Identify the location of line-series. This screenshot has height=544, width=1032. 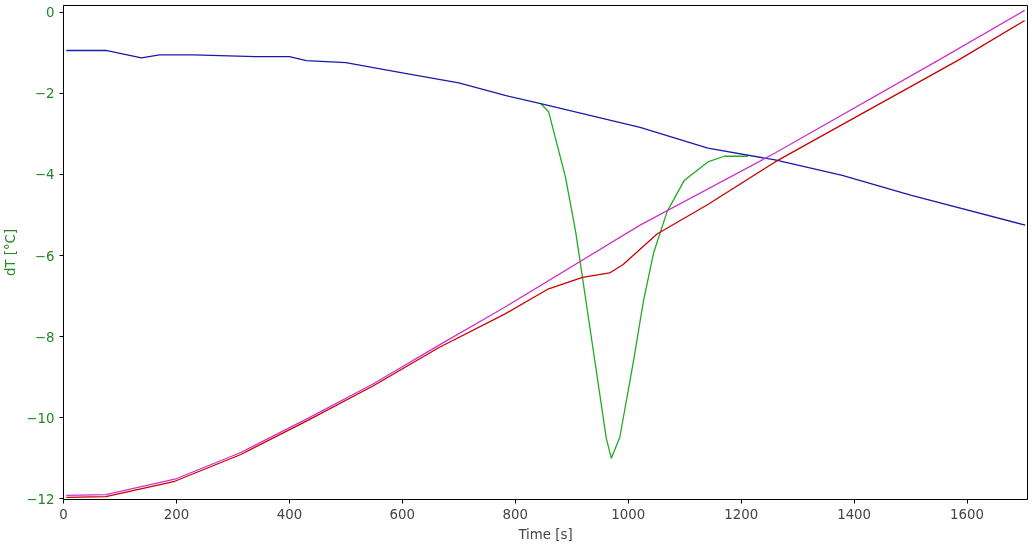
(644, 280).